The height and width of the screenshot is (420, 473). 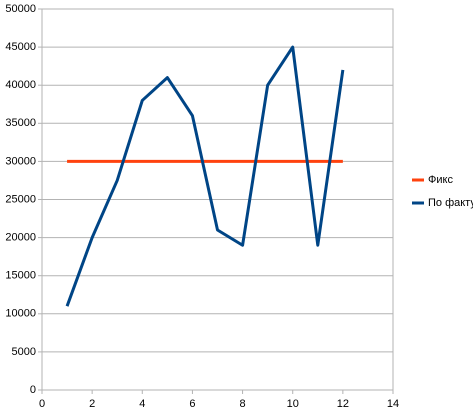 What do you see at coordinates (20, 9) in the screenshot?
I see `y-tick-label: 50000` at bounding box center [20, 9].